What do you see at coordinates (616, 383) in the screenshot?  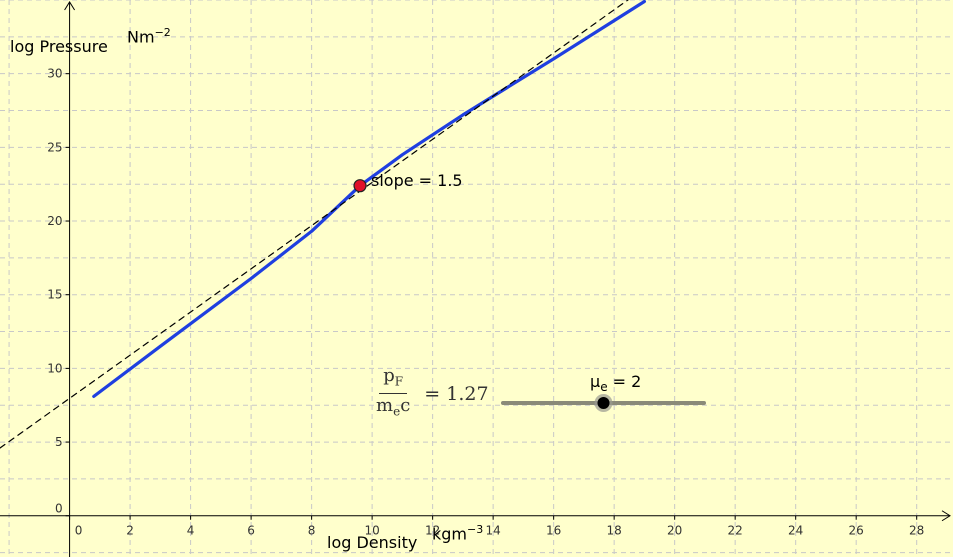 I see `slider-label: μe = 2` at bounding box center [616, 383].